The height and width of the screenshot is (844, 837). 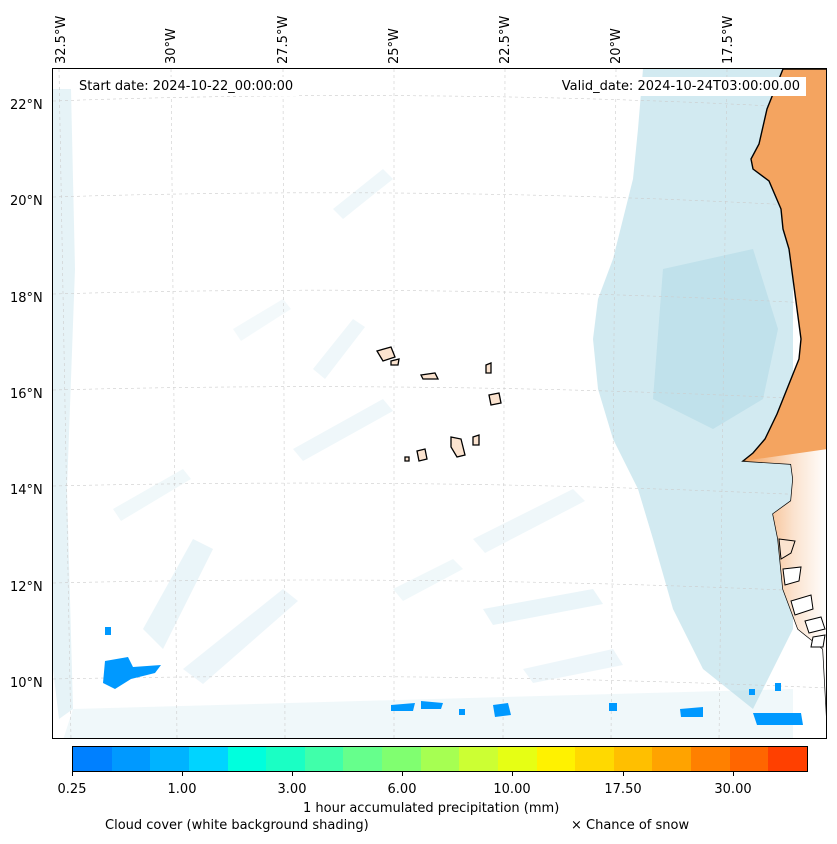 I want to click on cbar-tick-label-3-00: 3.00, so click(x=292, y=789).